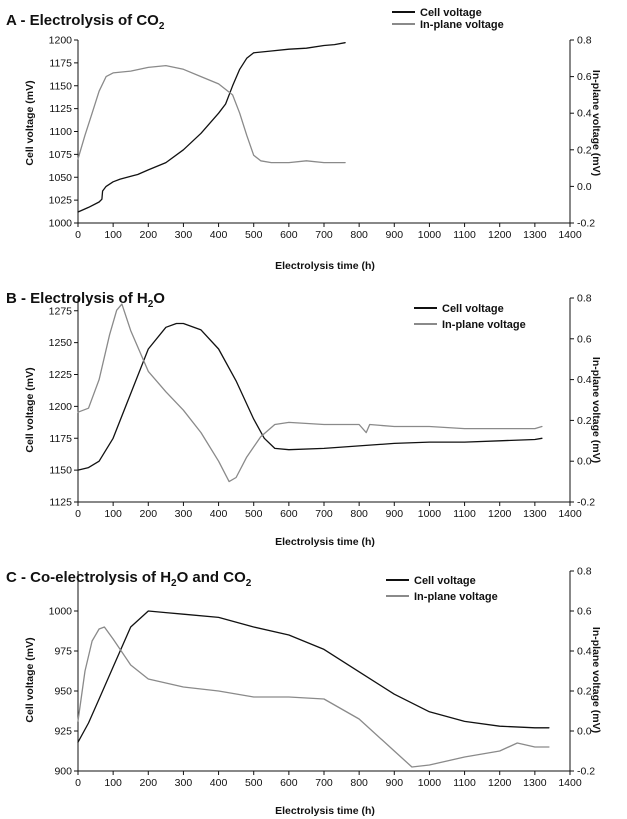 The image size is (627, 819). Describe the element at coordinates (61, 178) in the screenshot. I see `y-tick-label: 1050` at that location.